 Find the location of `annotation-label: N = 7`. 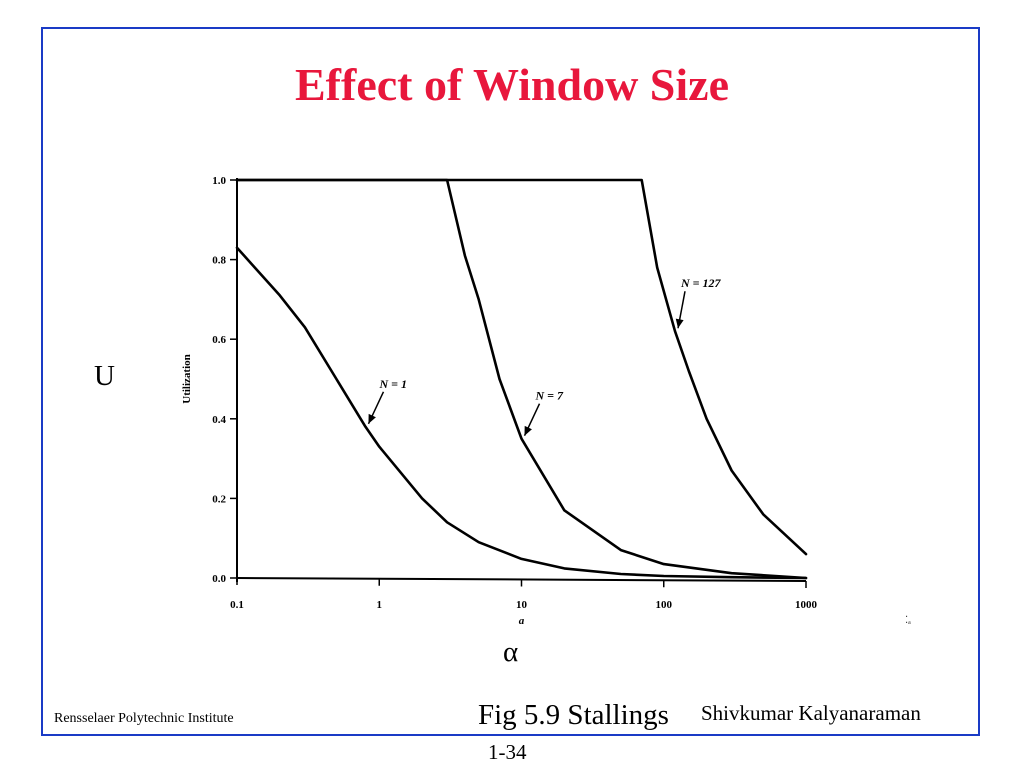

annotation-label: N = 7 is located at coordinates (550, 396).